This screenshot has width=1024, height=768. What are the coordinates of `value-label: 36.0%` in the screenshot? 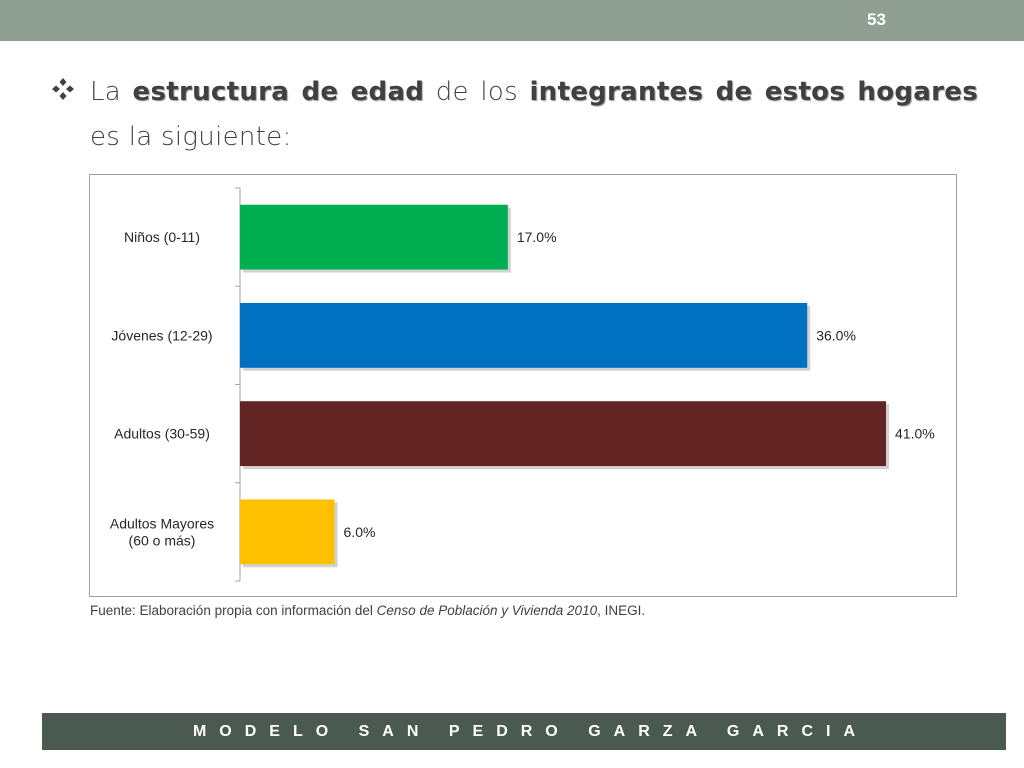 It's located at (836, 335).